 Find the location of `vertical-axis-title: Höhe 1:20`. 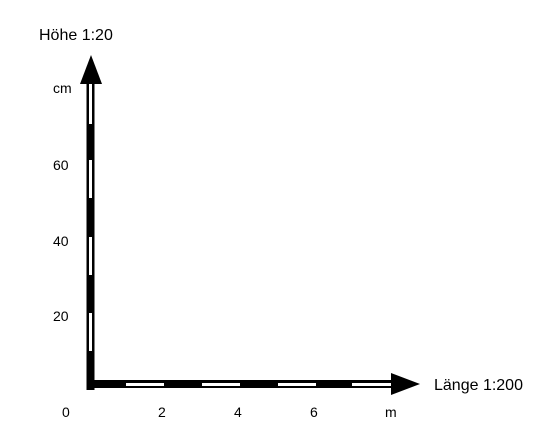

vertical-axis-title: Höhe 1:20 is located at coordinates (76, 35).